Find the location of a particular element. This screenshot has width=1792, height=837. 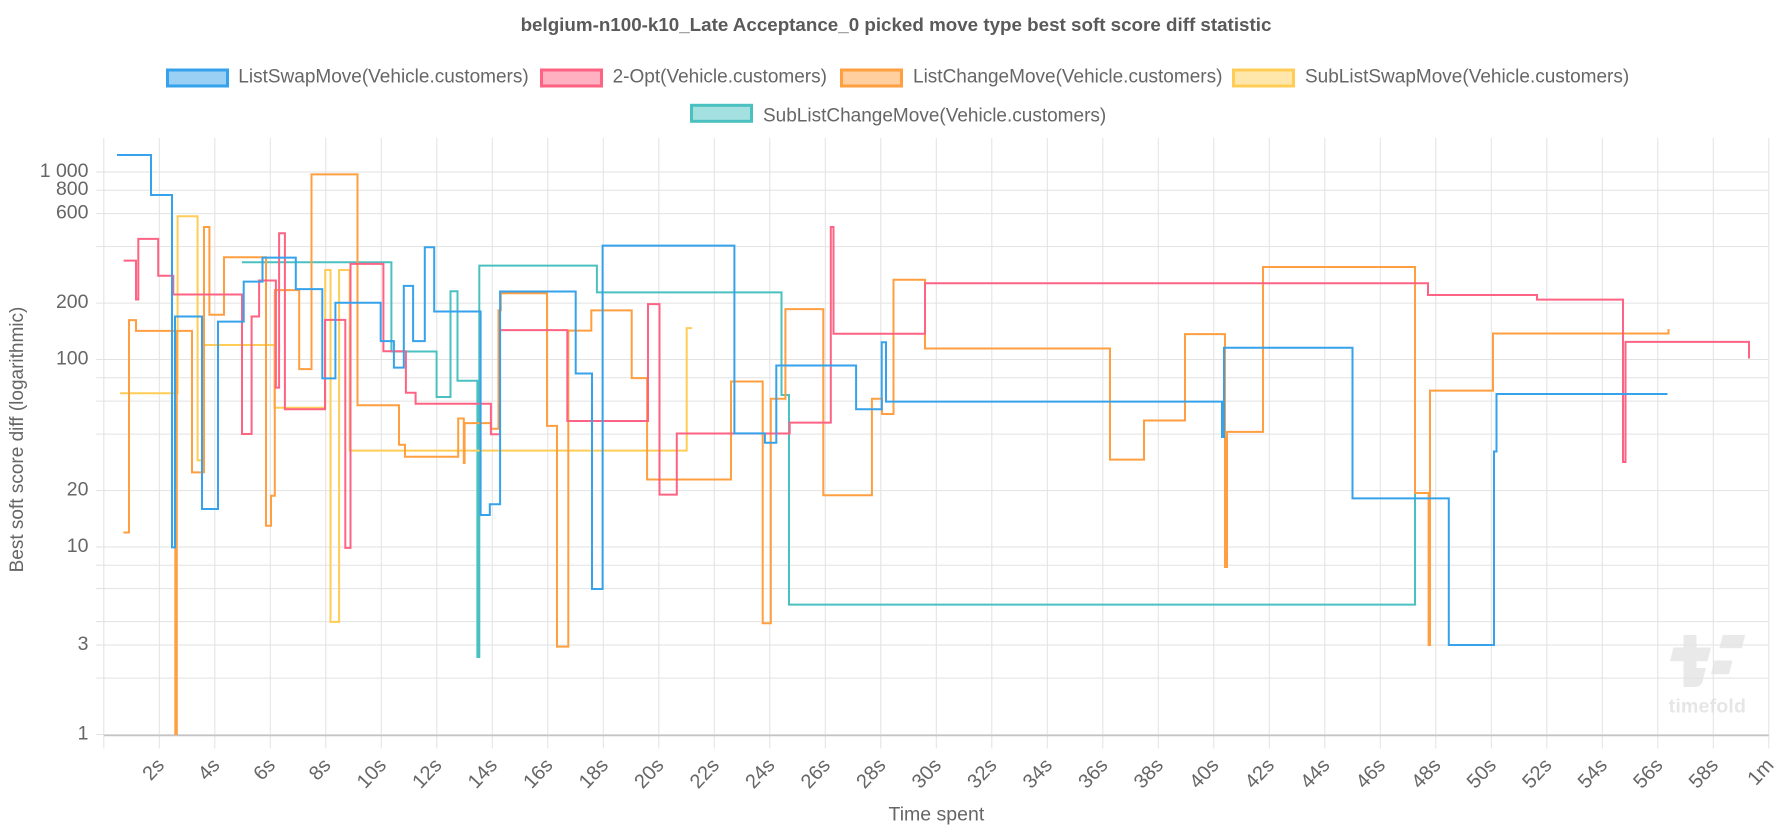

svg-text: 800 is located at coordinates (72, 189).